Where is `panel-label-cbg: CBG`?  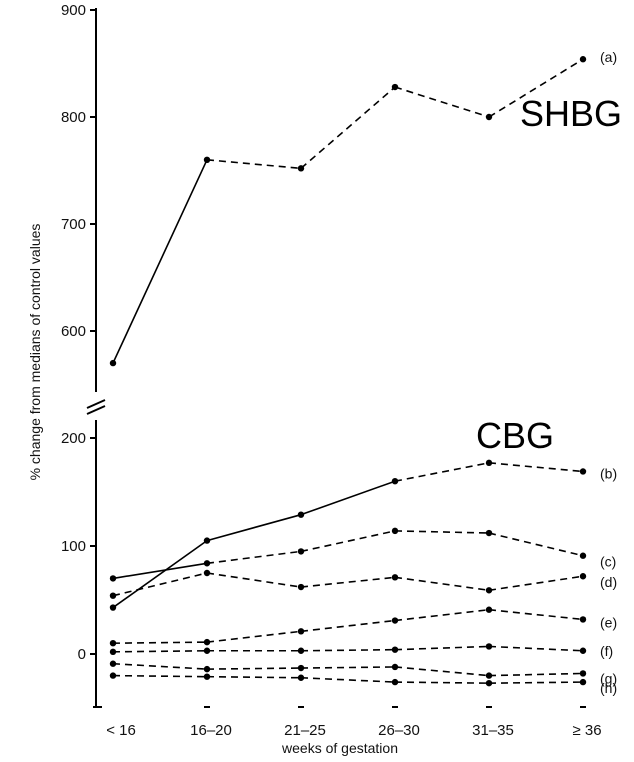
panel-label-cbg: CBG is located at coordinates (515, 435).